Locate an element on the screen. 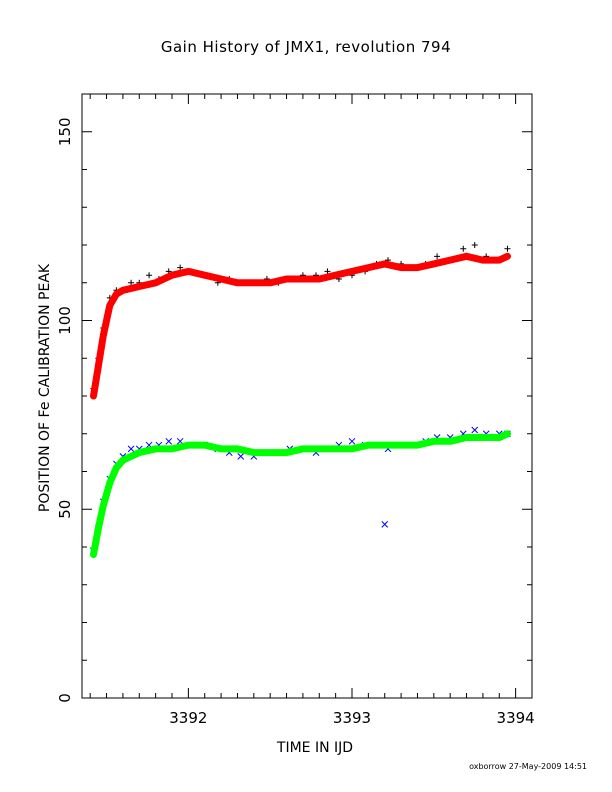 The image size is (612, 792). x-tick-label: 3394 is located at coordinates (516, 718).